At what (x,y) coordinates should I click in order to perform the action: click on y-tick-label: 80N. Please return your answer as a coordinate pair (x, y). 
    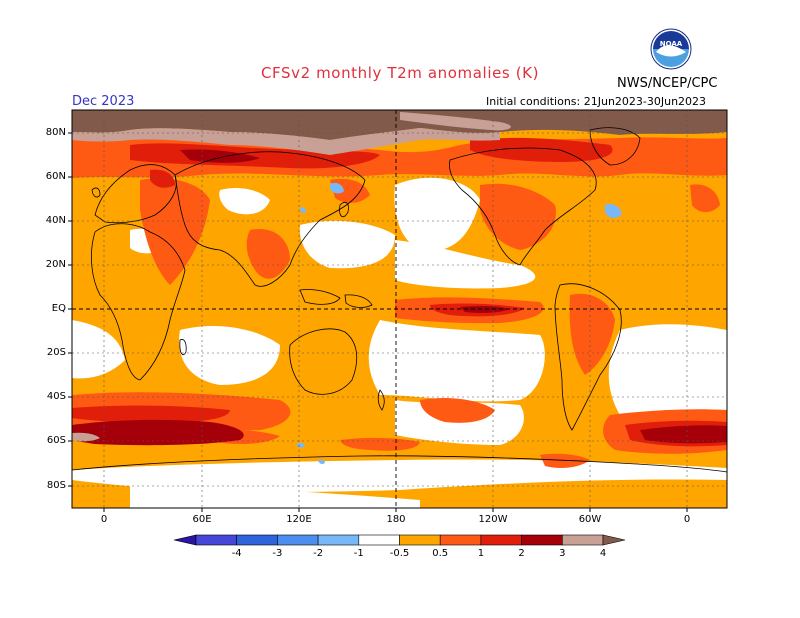
    Looking at the image, I should click on (55, 132).